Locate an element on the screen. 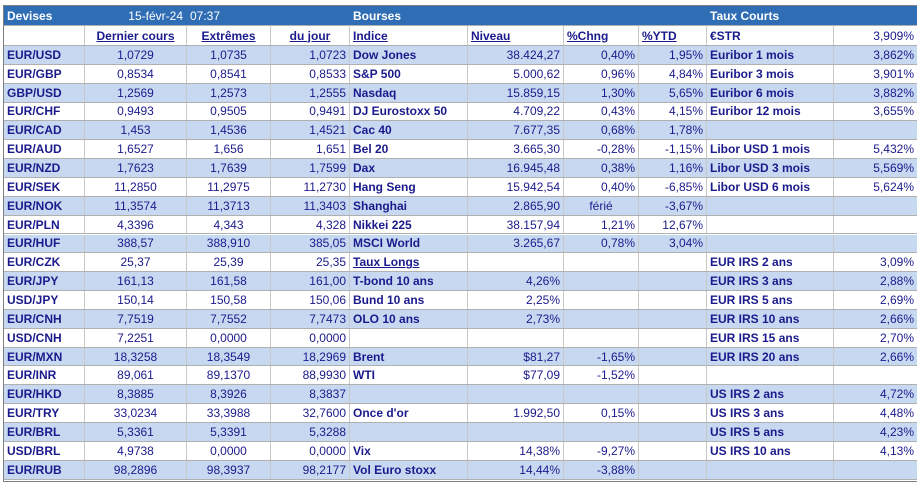 This screenshot has width=917, height=485. day-high-cell: 18,3549 is located at coordinates (229, 356).